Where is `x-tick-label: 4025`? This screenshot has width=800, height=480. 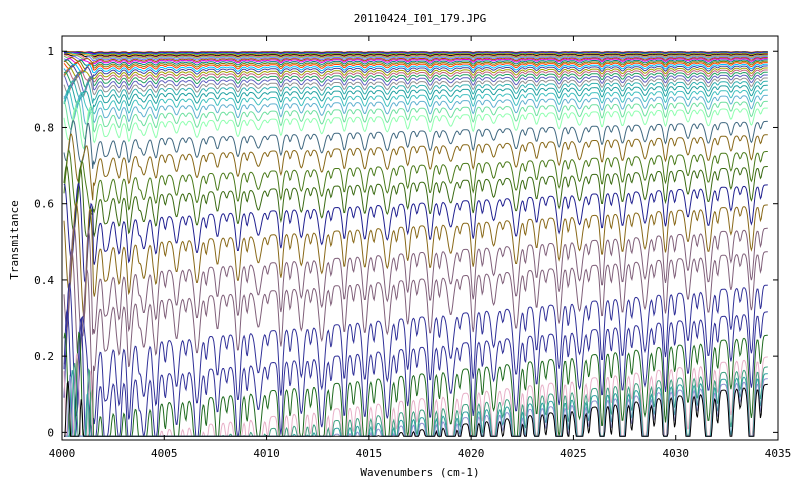
x-tick-label: 4025 is located at coordinates (573, 453).